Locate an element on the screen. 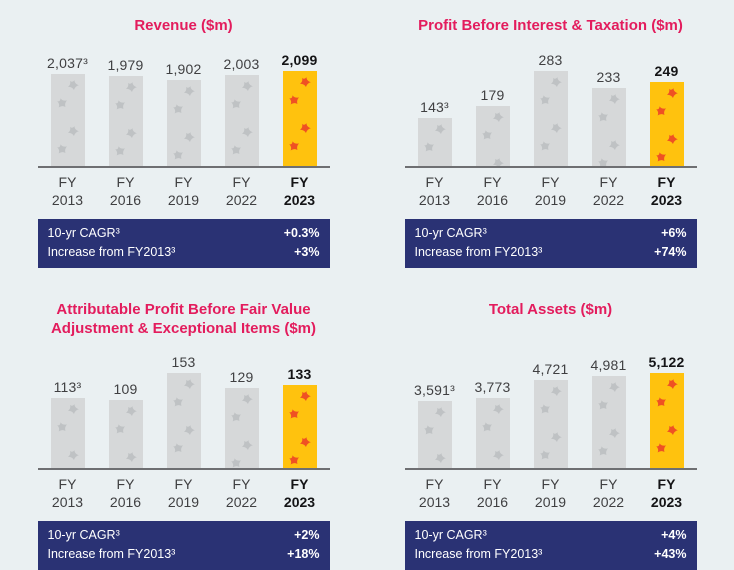  bar-column: 153 is located at coordinates (184, 411).